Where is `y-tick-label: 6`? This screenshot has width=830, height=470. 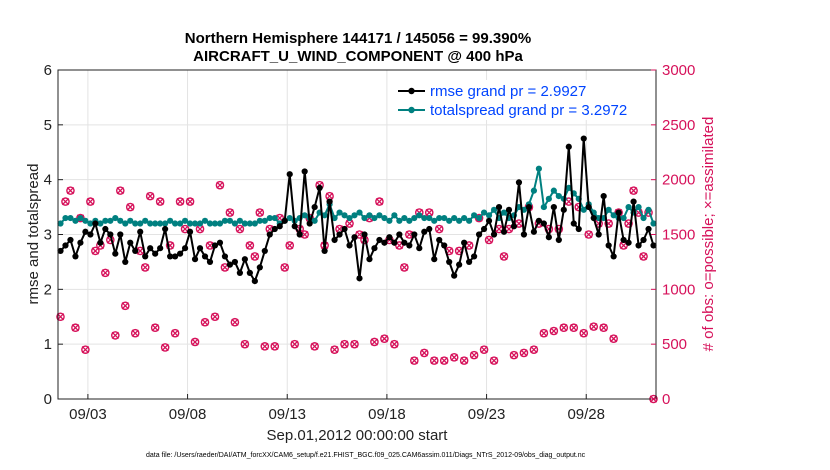 y-tick-label: 6 is located at coordinates (48, 70).